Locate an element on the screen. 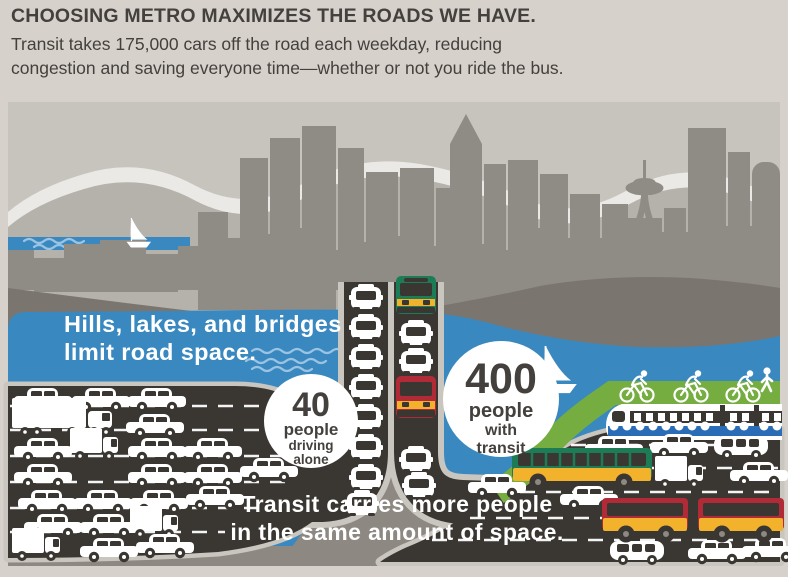 The image size is (788, 577). space-needle-icon is located at coordinates (644, 197).